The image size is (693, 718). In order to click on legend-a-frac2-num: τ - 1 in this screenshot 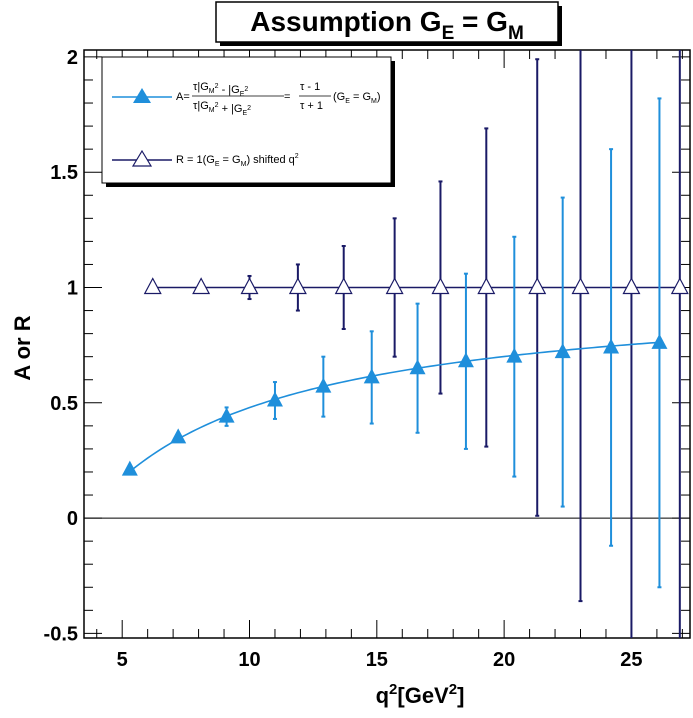, I will do `click(310, 87)`.